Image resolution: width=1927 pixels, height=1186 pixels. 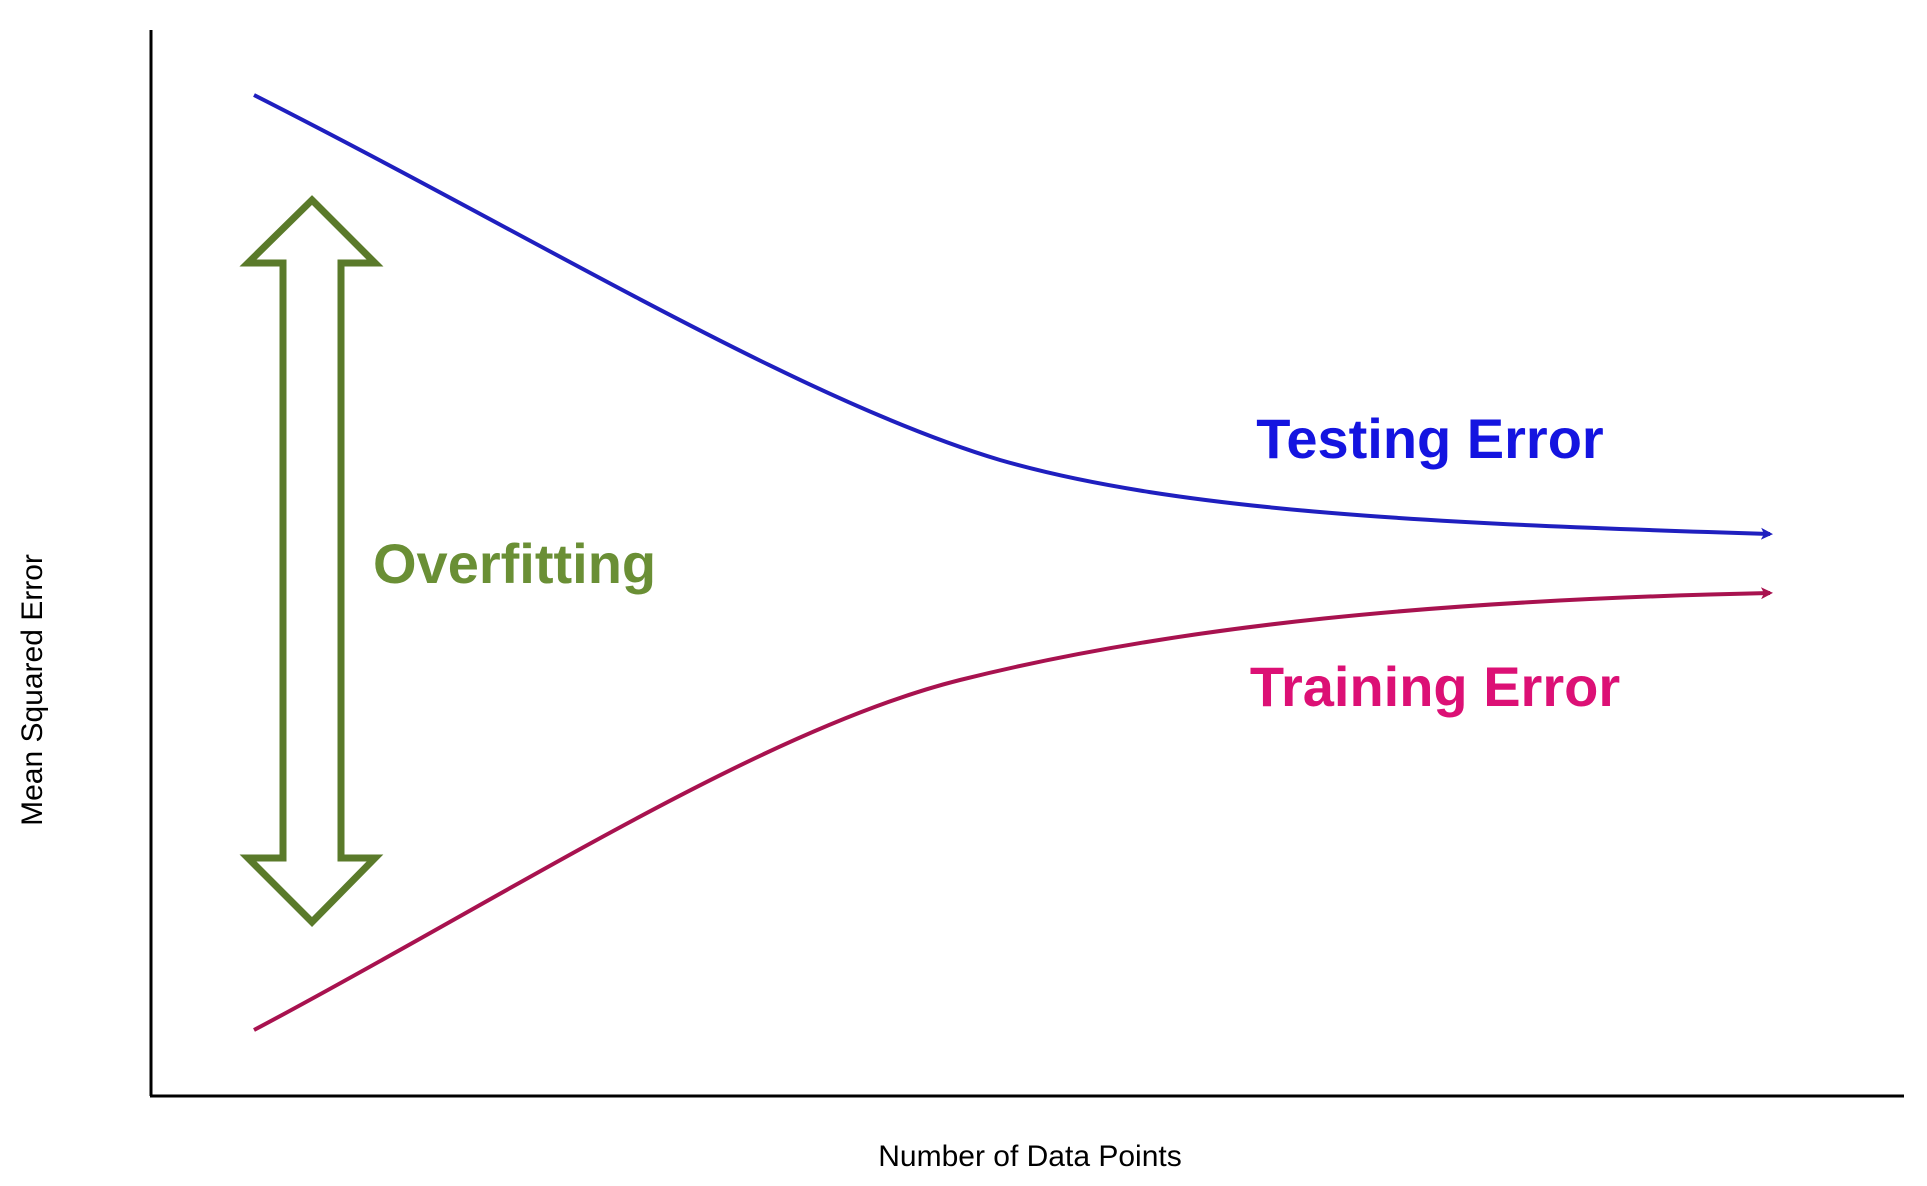 What do you see at coordinates (1435, 686) in the screenshot?
I see `training-error-label: Training Error` at bounding box center [1435, 686].